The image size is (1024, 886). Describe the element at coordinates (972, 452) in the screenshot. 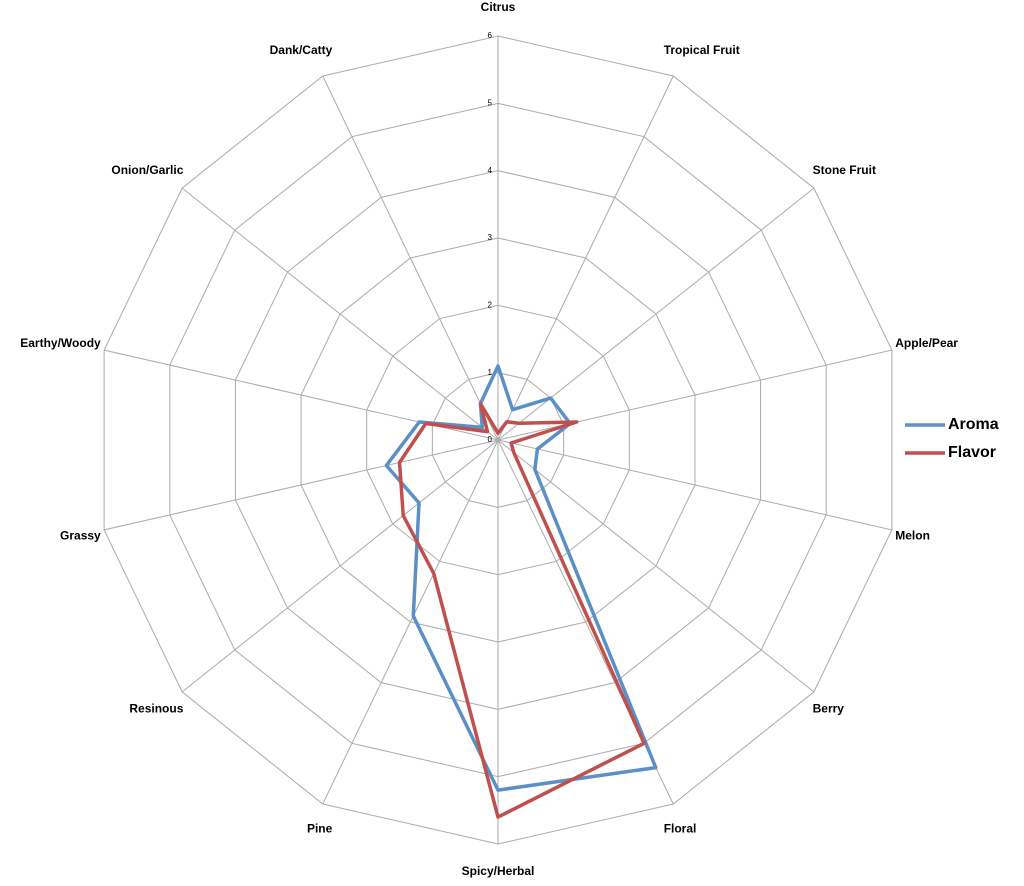

I see `legend-label: Flavor` at that location.